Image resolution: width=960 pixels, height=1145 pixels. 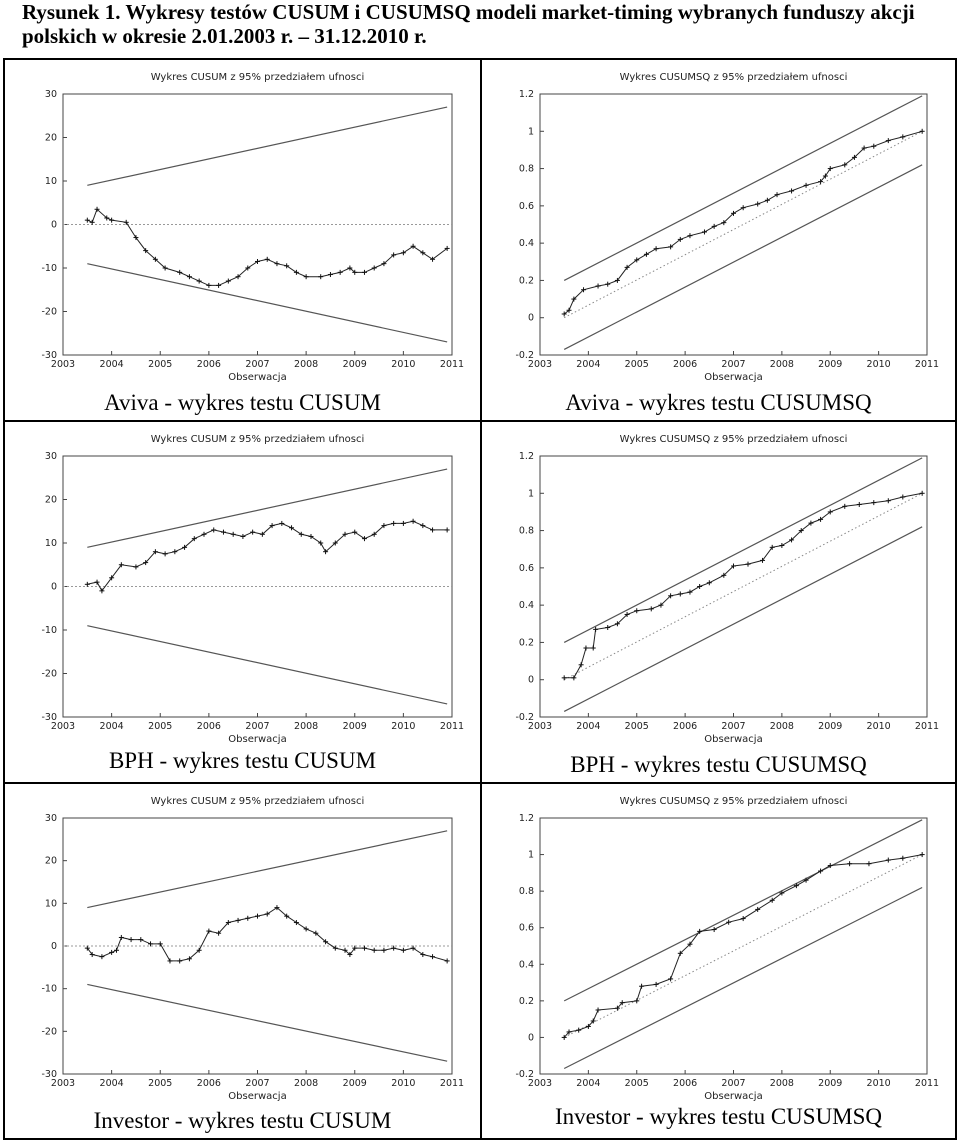 I want to click on x-tick-label: 2008, so click(x=782, y=726).